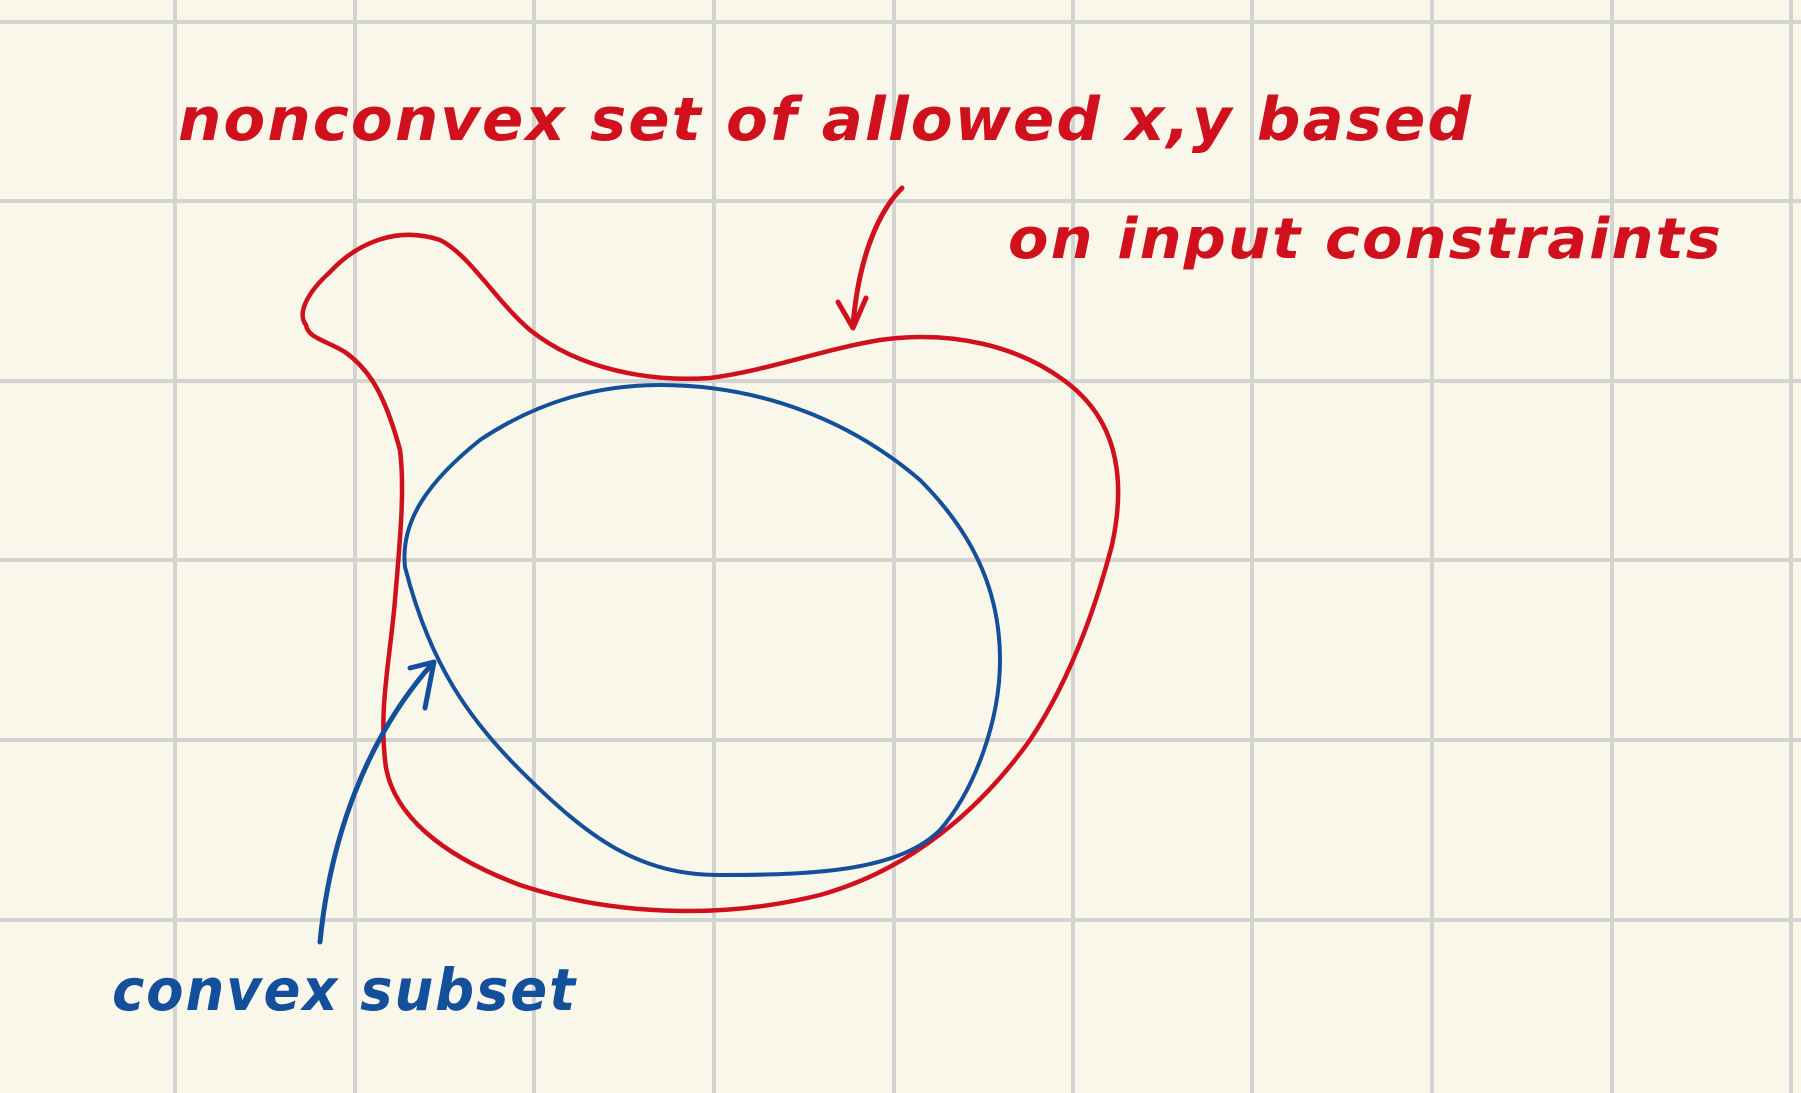 The height and width of the screenshot is (1093, 1801). I want to click on convex-pointer-arrow, so click(377, 802).